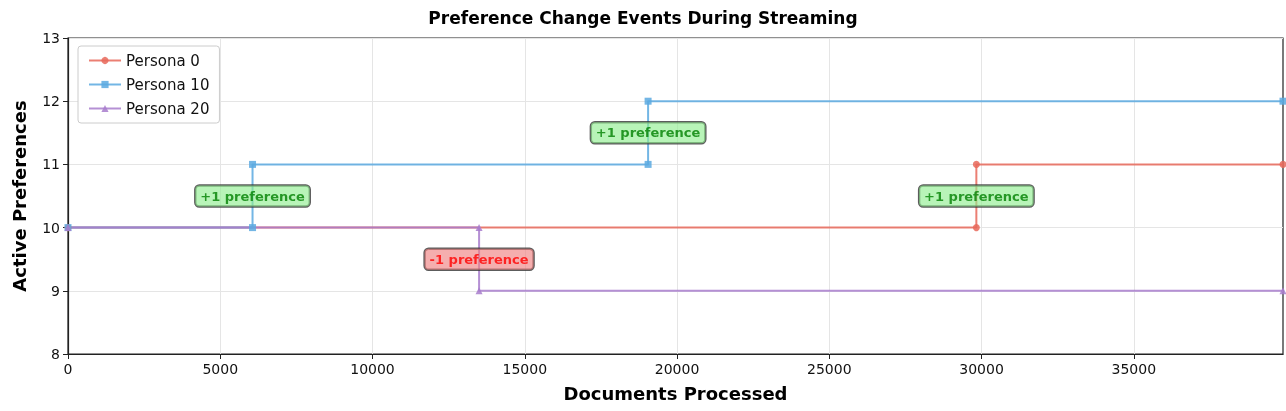  Describe the element at coordinates (51, 101) in the screenshot. I see `y-tick-label: 12` at that location.